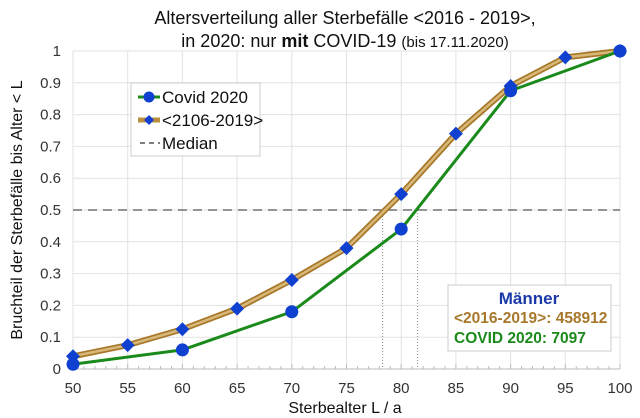 The height and width of the screenshot is (418, 640). I want to click on x-tick-label: 85, so click(456, 388).